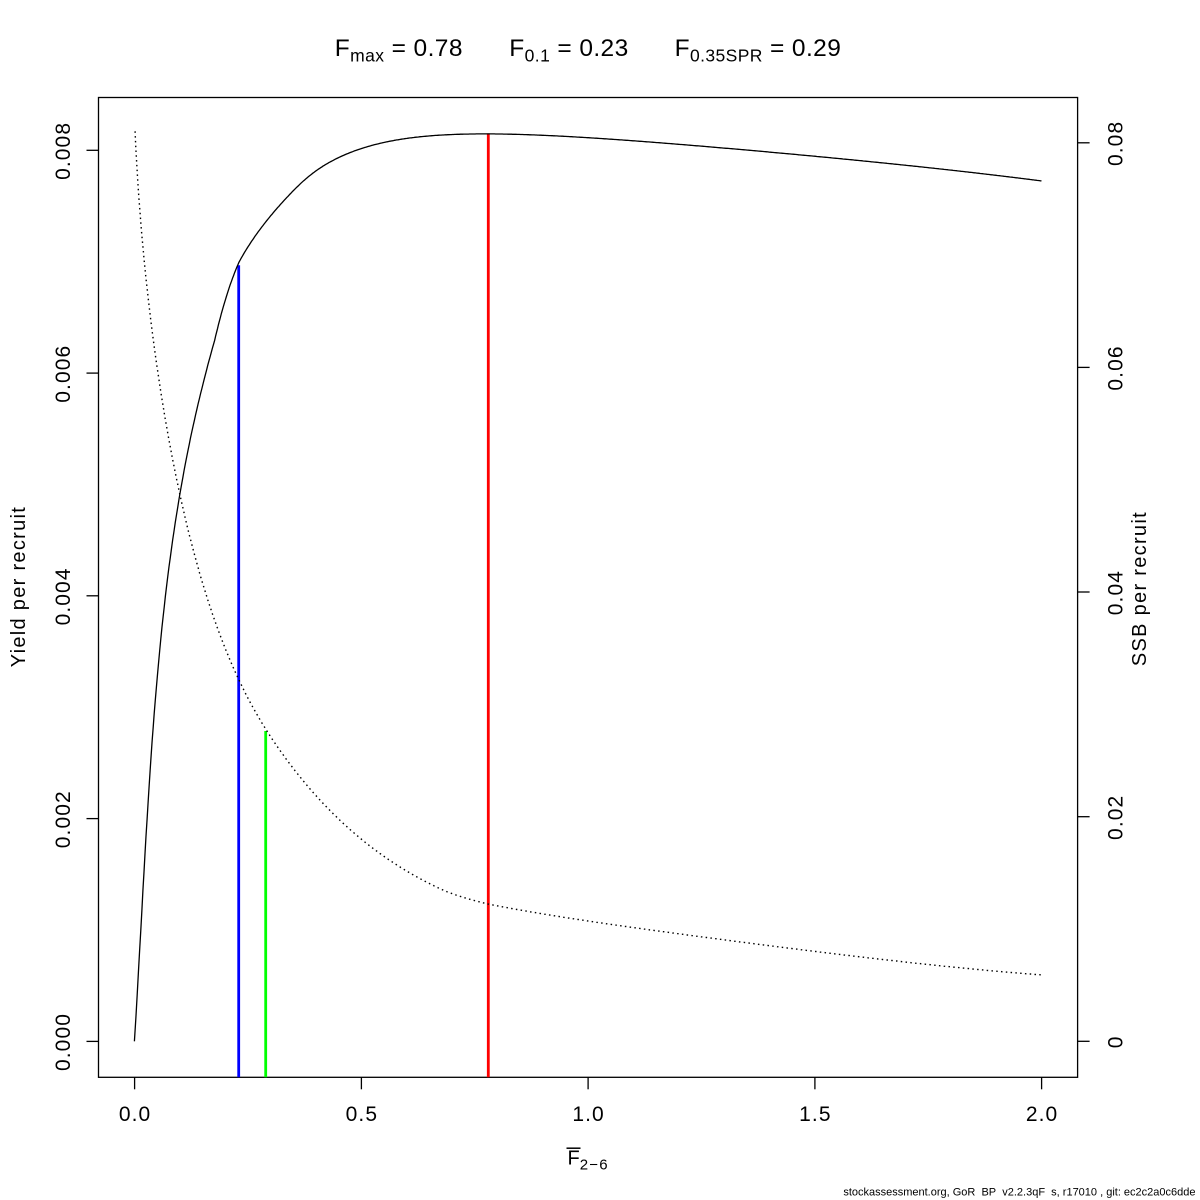 The height and width of the screenshot is (1200, 1200). What do you see at coordinates (568, 50) in the screenshot?
I see `svg-text: F0.1 = 0.23` at bounding box center [568, 50].